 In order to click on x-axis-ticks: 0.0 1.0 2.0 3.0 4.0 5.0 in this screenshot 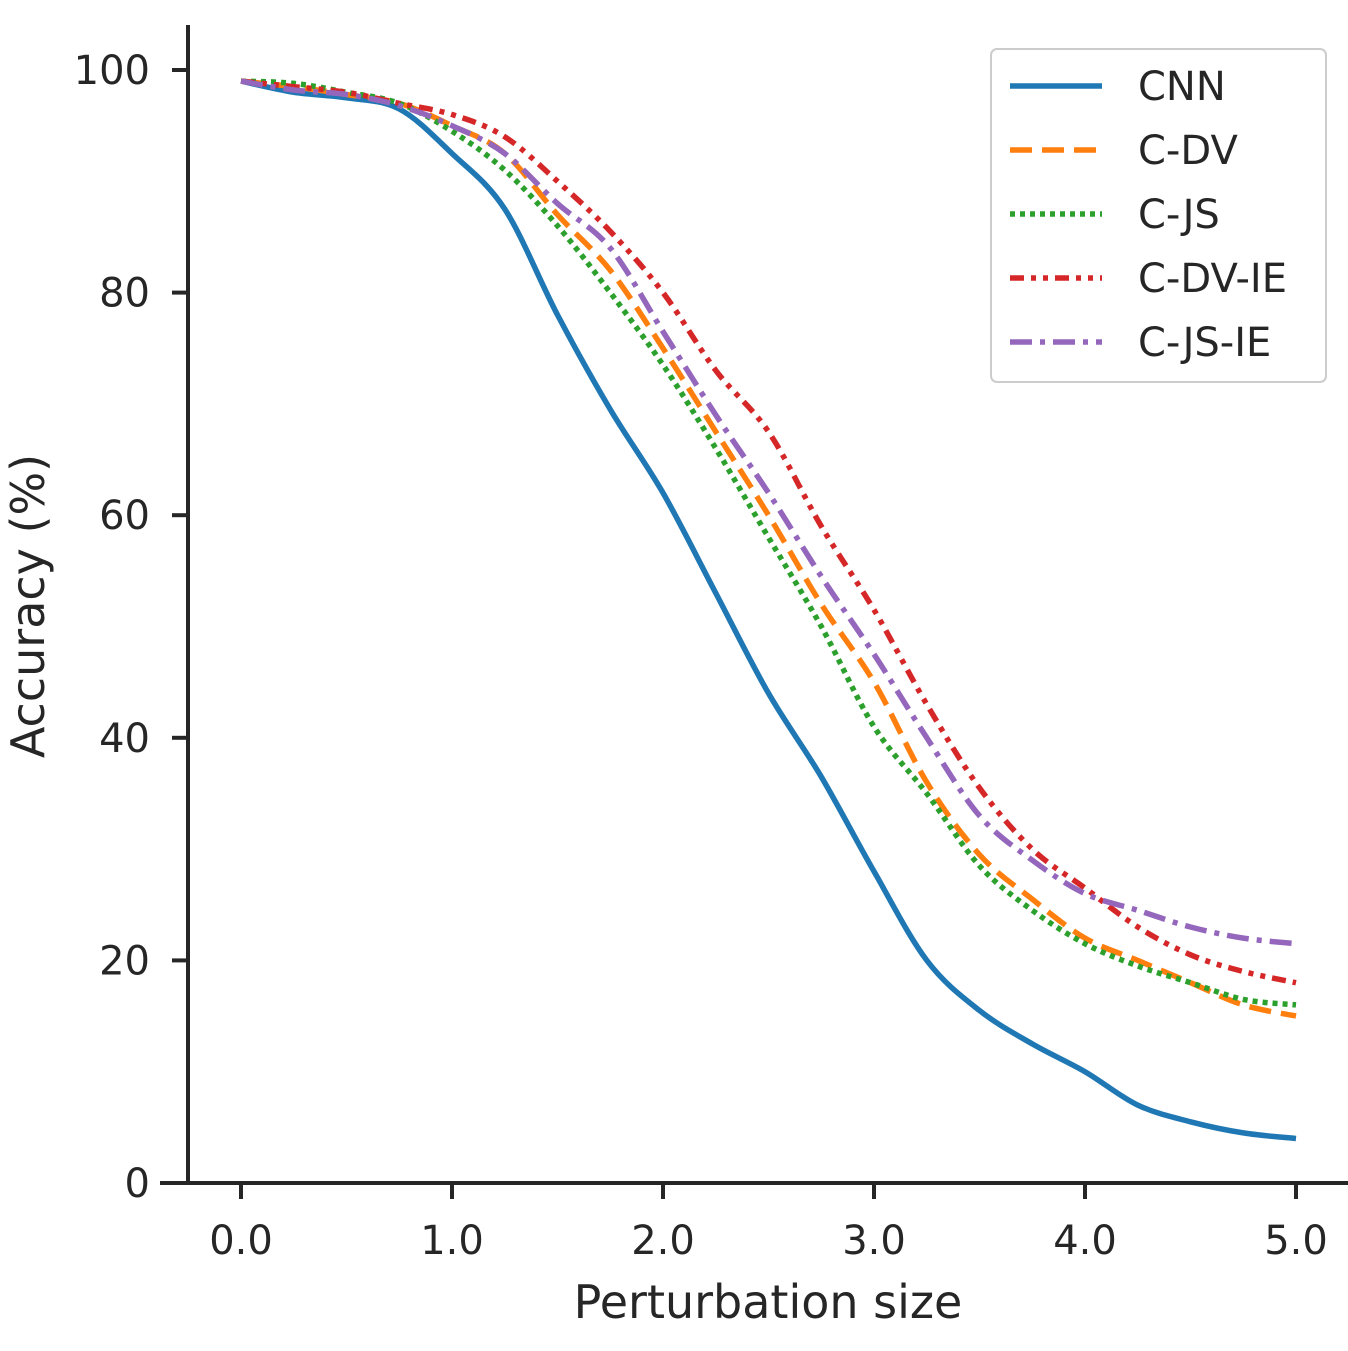, I will do `click(768, 1223)`.